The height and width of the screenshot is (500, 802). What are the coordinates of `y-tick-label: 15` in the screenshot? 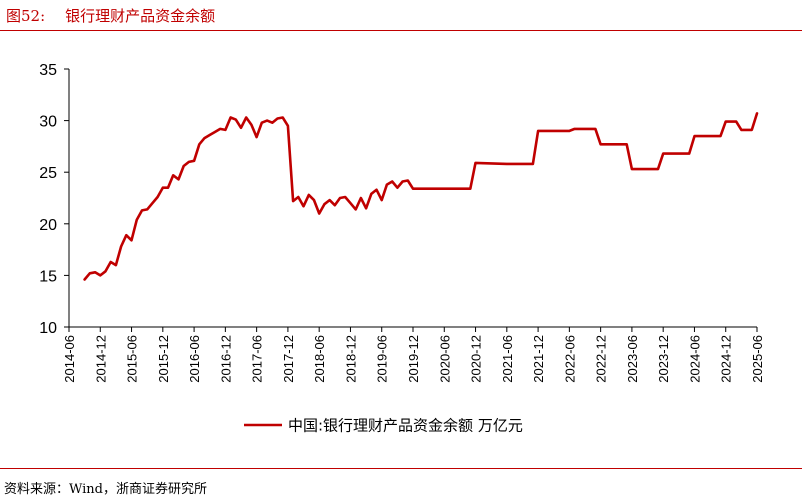 It's located at (48, 276).